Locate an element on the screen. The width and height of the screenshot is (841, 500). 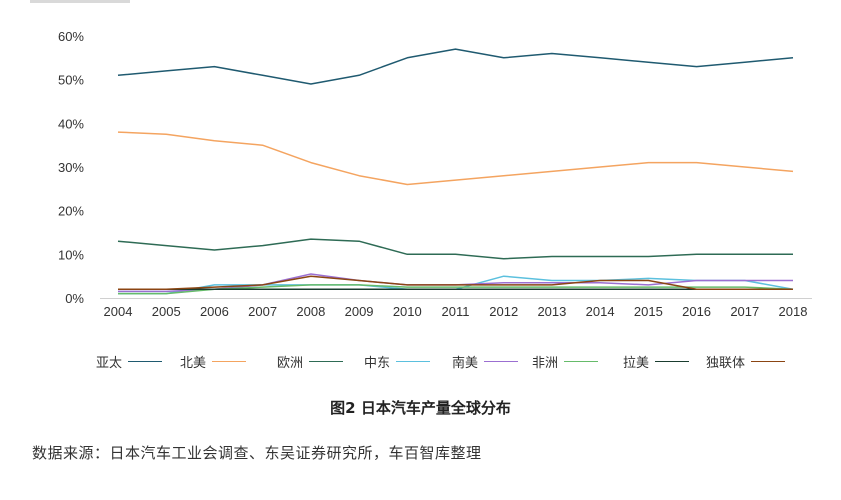
legend-label: 独联体 is located at coordinates (726, 363).